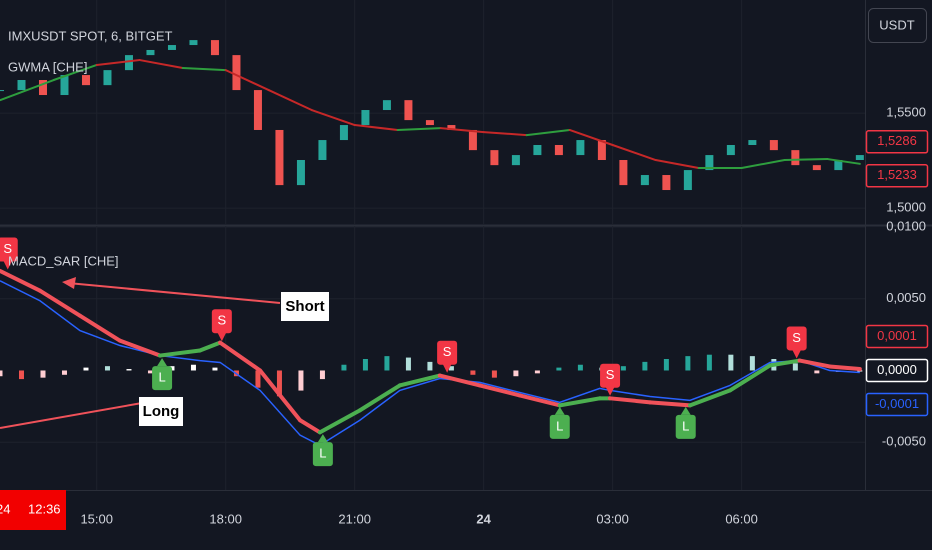  I want to click on currency-label: USDT, so click(896, 24).